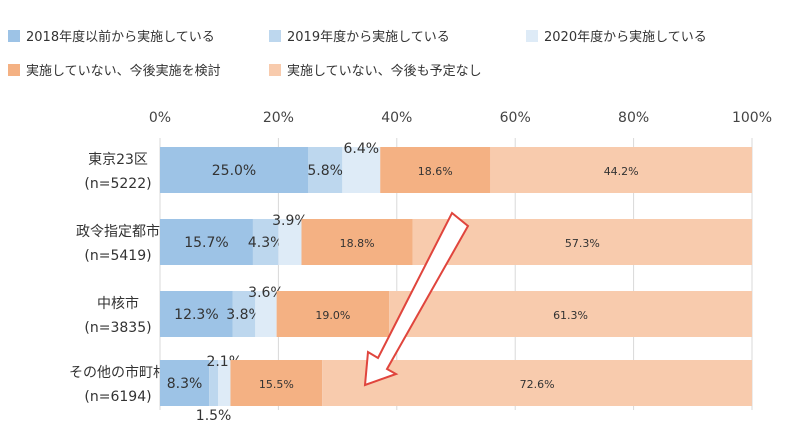  I want to click on bar-segment-r1-s1, so click(265, 242).